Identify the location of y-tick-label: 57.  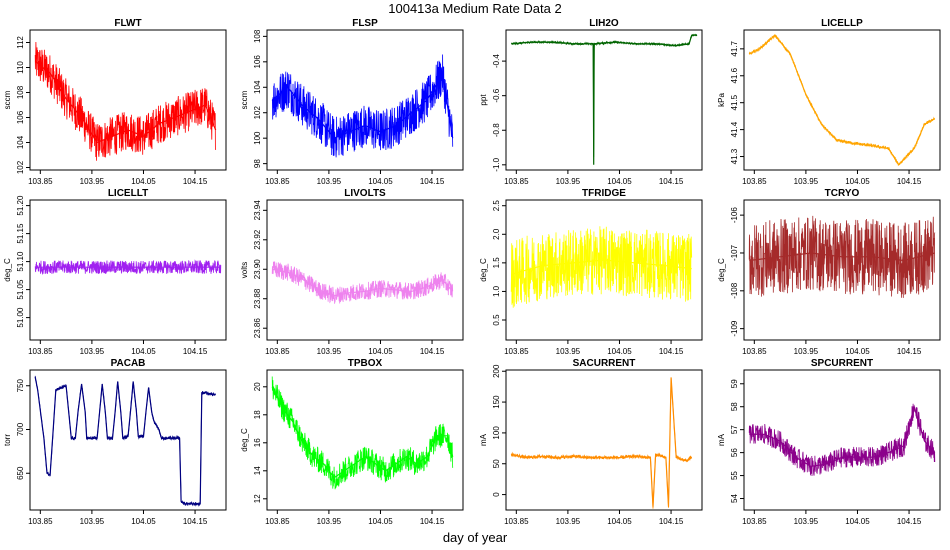
(734, 429).